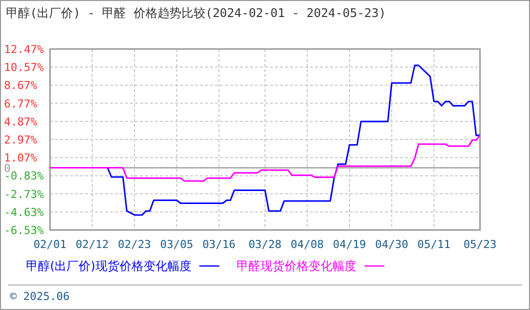  Describe the element at coordinates (24, 49) in the screenshot. I see `y-tick-label: 12.47%` at that location.